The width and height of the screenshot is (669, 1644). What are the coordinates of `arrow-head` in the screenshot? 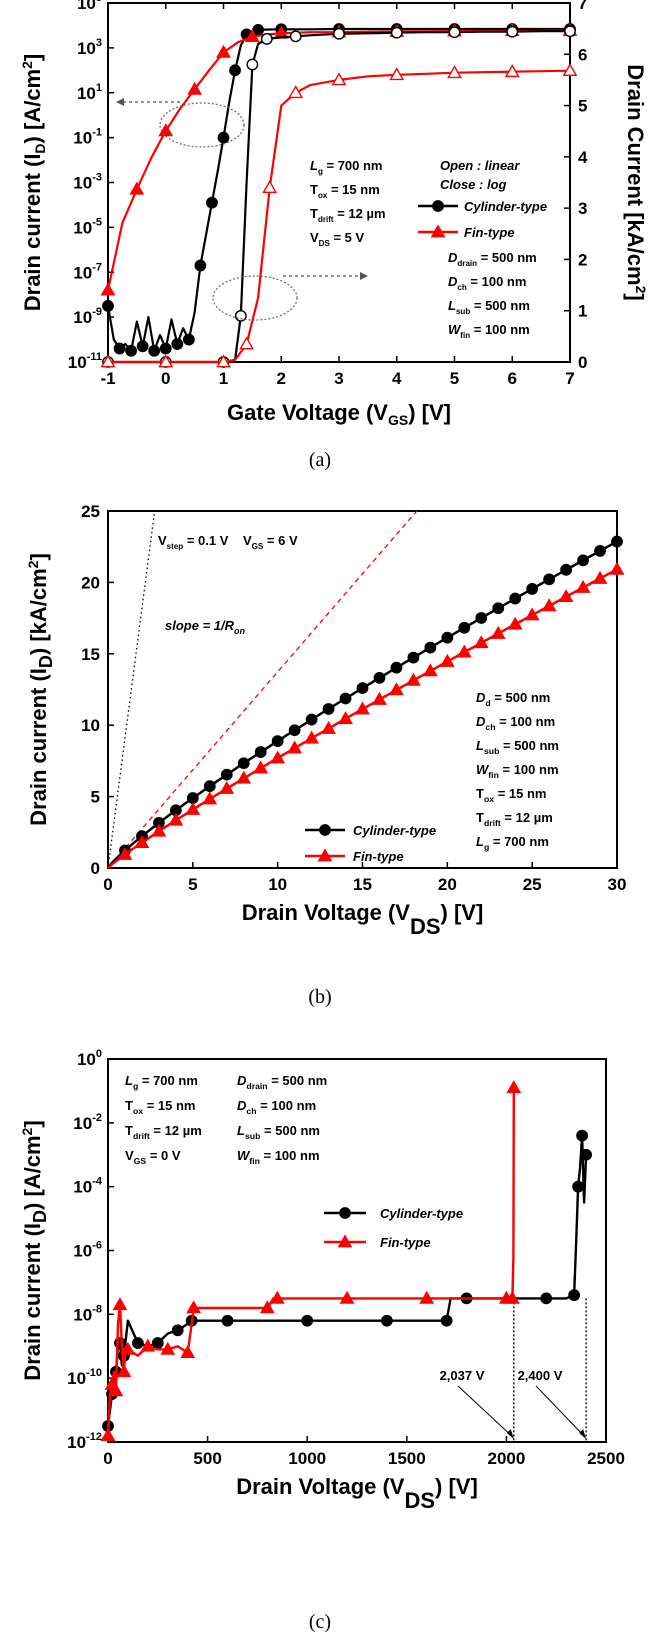 It's located at (510, 1434).